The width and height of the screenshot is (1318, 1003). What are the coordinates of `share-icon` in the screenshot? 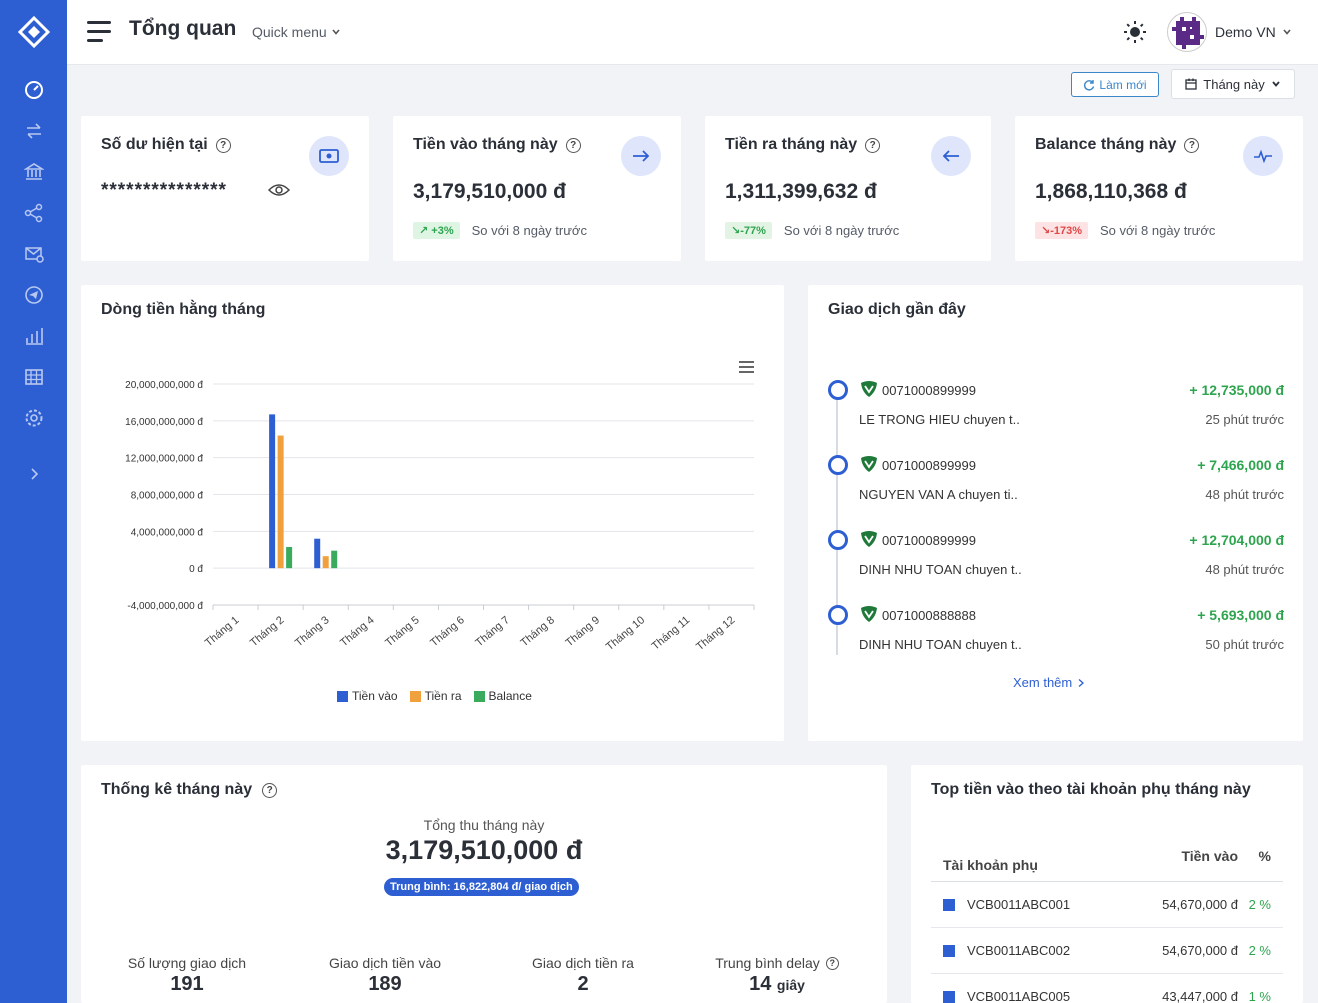 It's located at (34, 213).